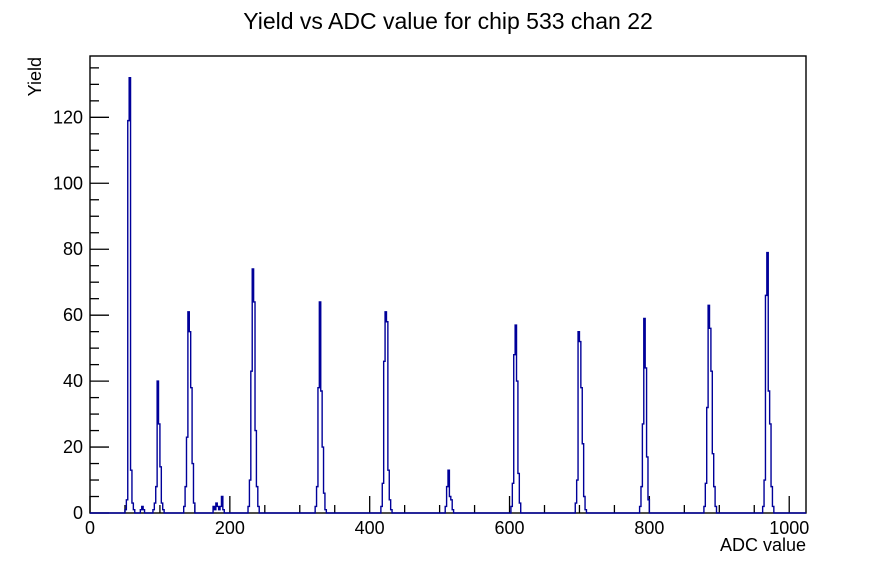 This screenshot has height=572, width=896. I want to click on y-tick-label: 40, so click(73, 381).